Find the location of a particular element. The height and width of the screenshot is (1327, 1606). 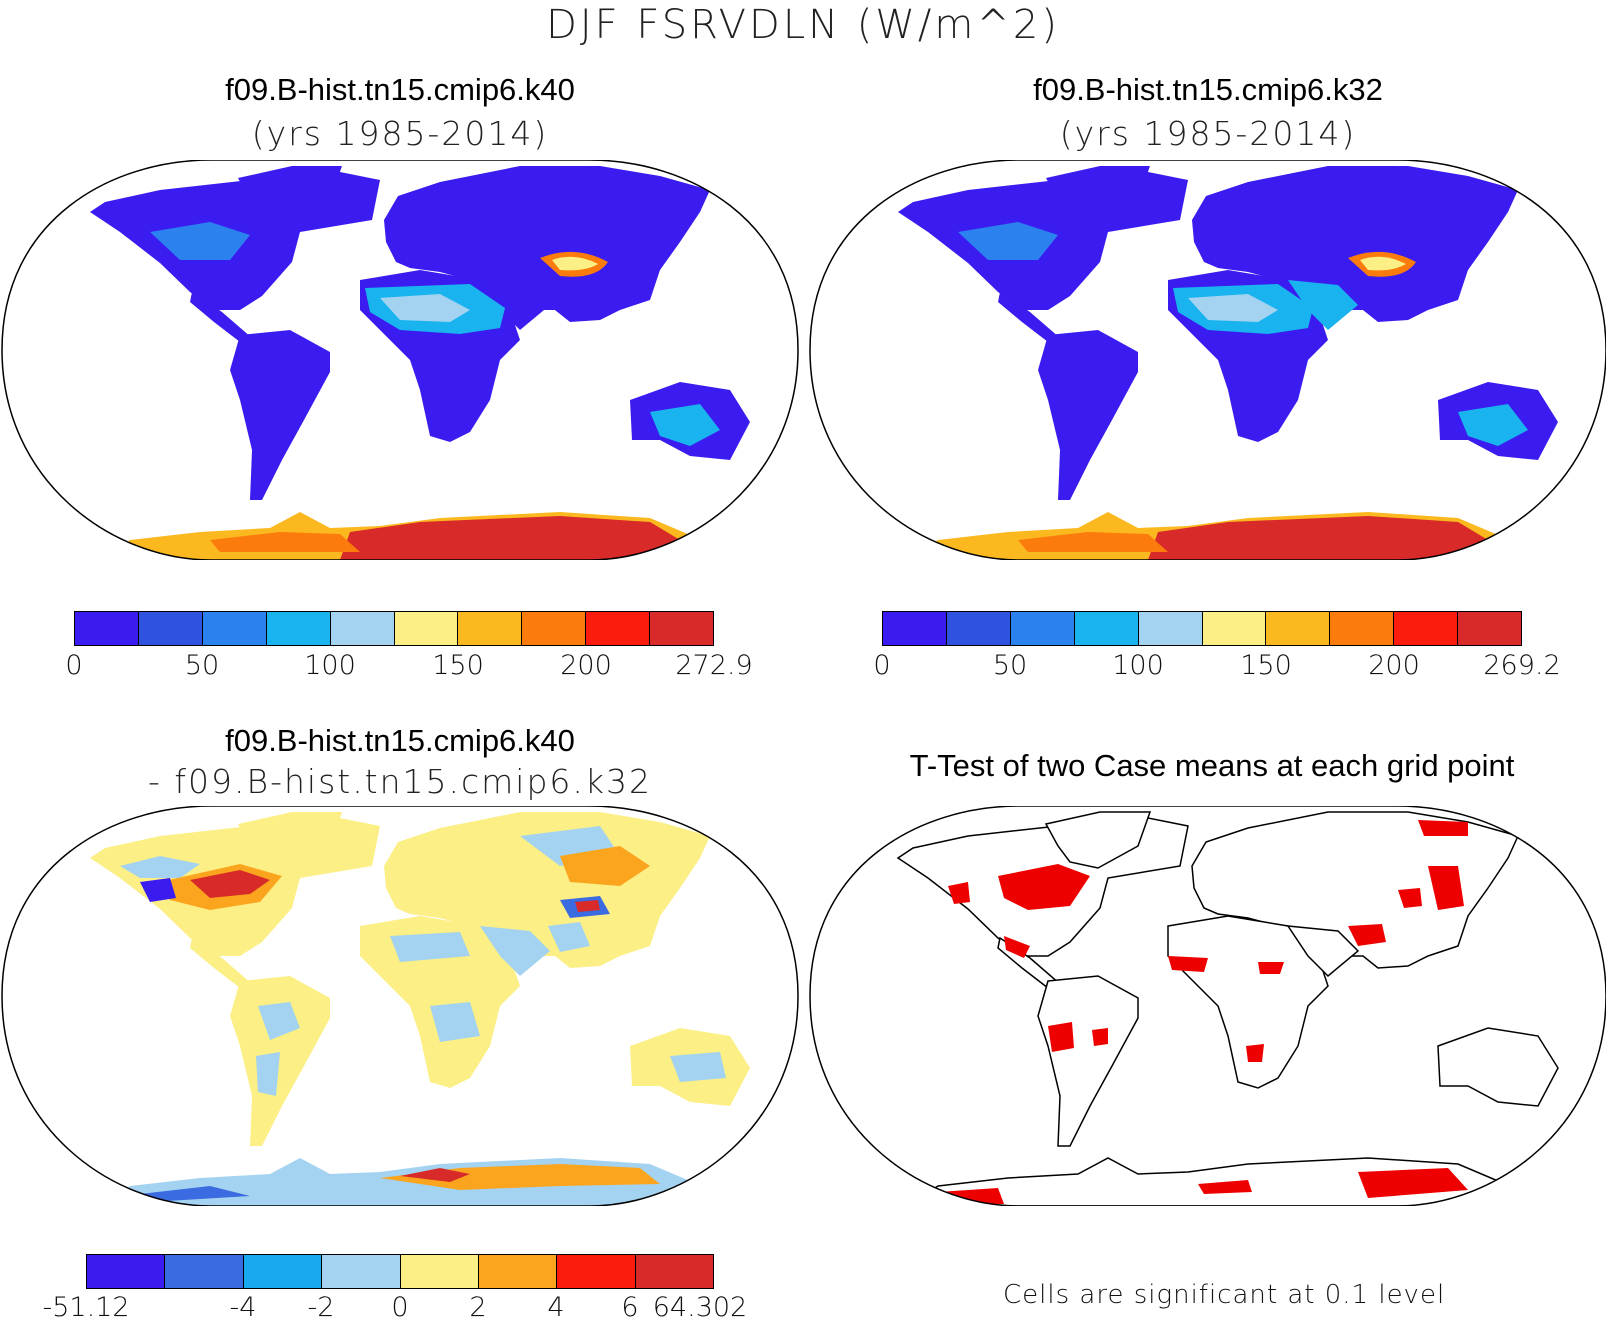

colorbar-ticks-top-right: 0 50 100 150 200 269.2 is located at coordinates (1216, 667).